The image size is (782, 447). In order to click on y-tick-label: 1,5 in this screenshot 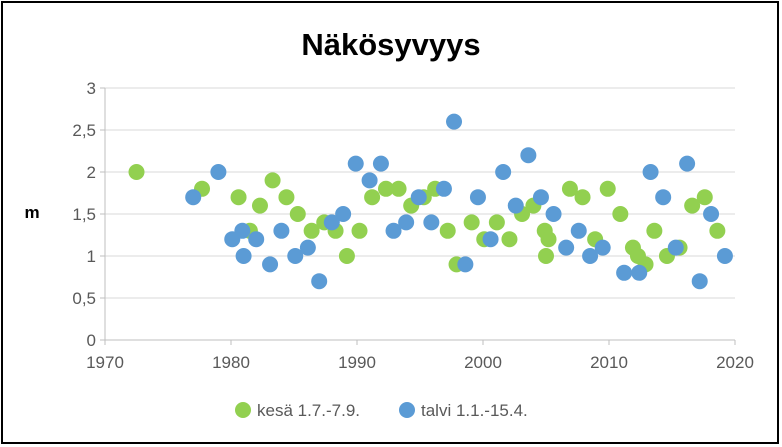, I will do `click(84, 214)`.